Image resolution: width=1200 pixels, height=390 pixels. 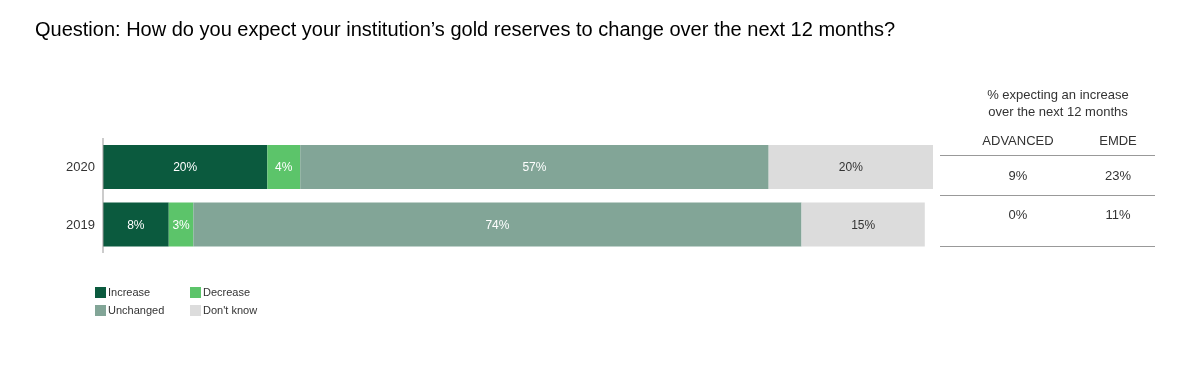 What do you see at coordinates (136, 224) in the screenshot?
I see `data-label: 8%` at bounding box center [136, 224].